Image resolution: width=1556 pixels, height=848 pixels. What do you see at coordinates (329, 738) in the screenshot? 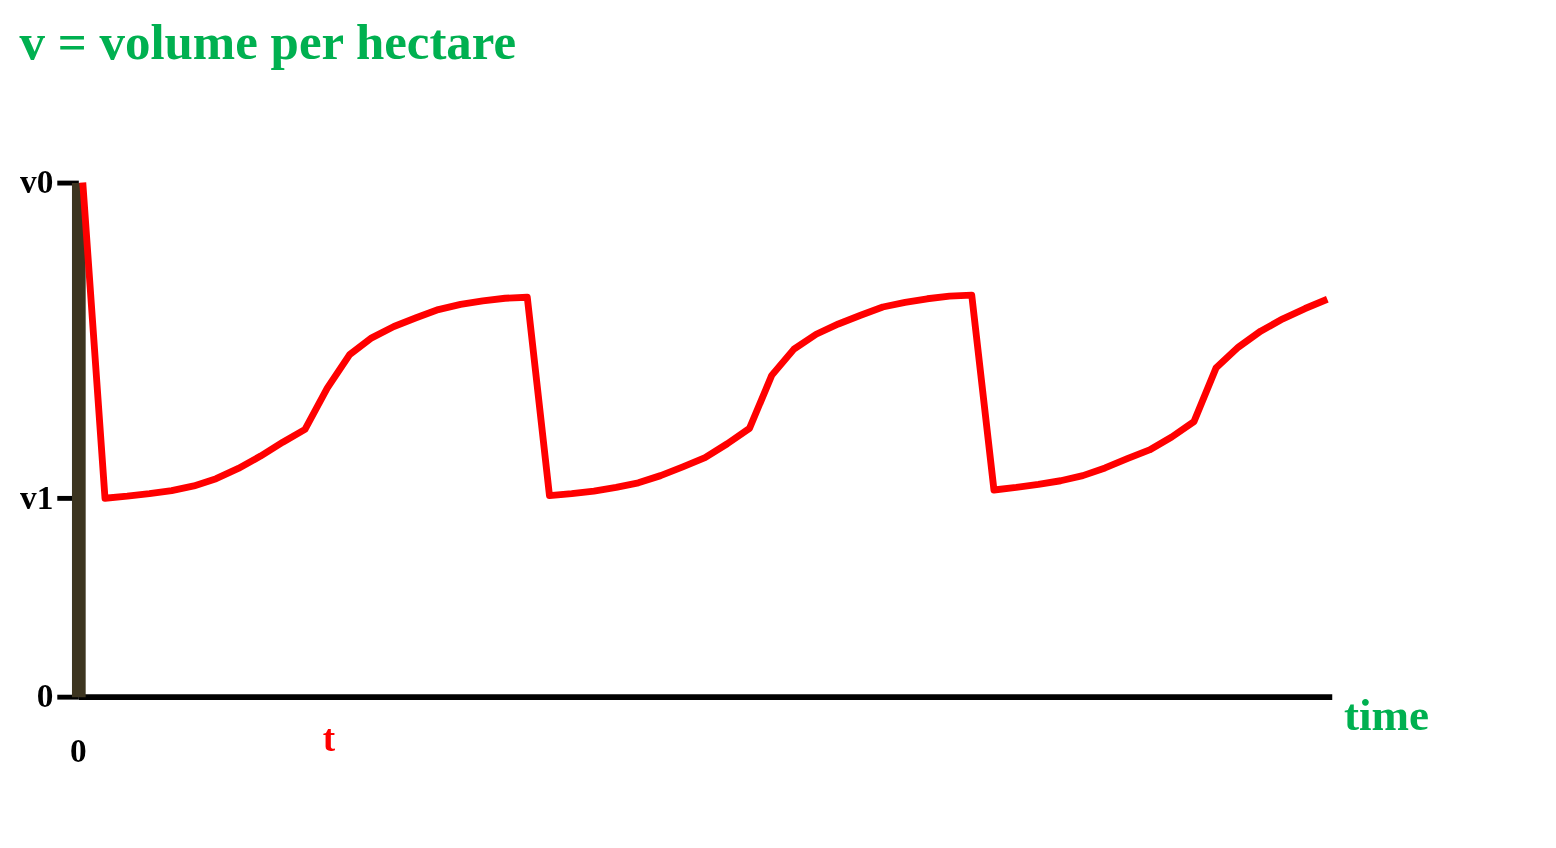
I see `text: t` at bounding box center [329, 738].